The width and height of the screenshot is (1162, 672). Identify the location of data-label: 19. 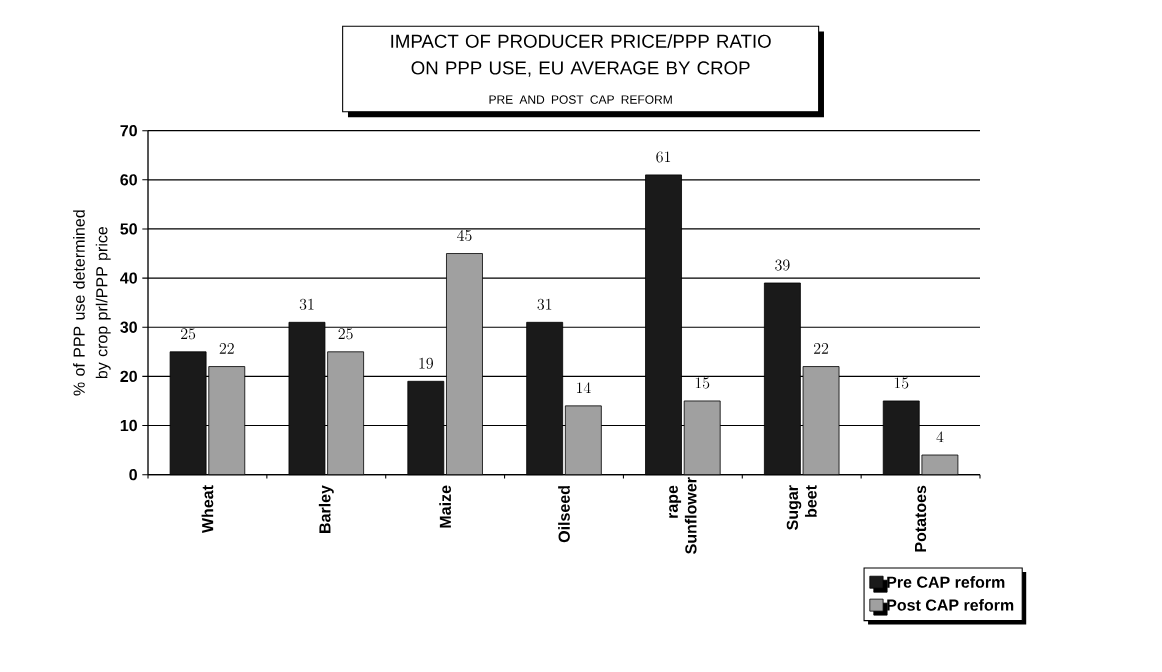
(426, 363).